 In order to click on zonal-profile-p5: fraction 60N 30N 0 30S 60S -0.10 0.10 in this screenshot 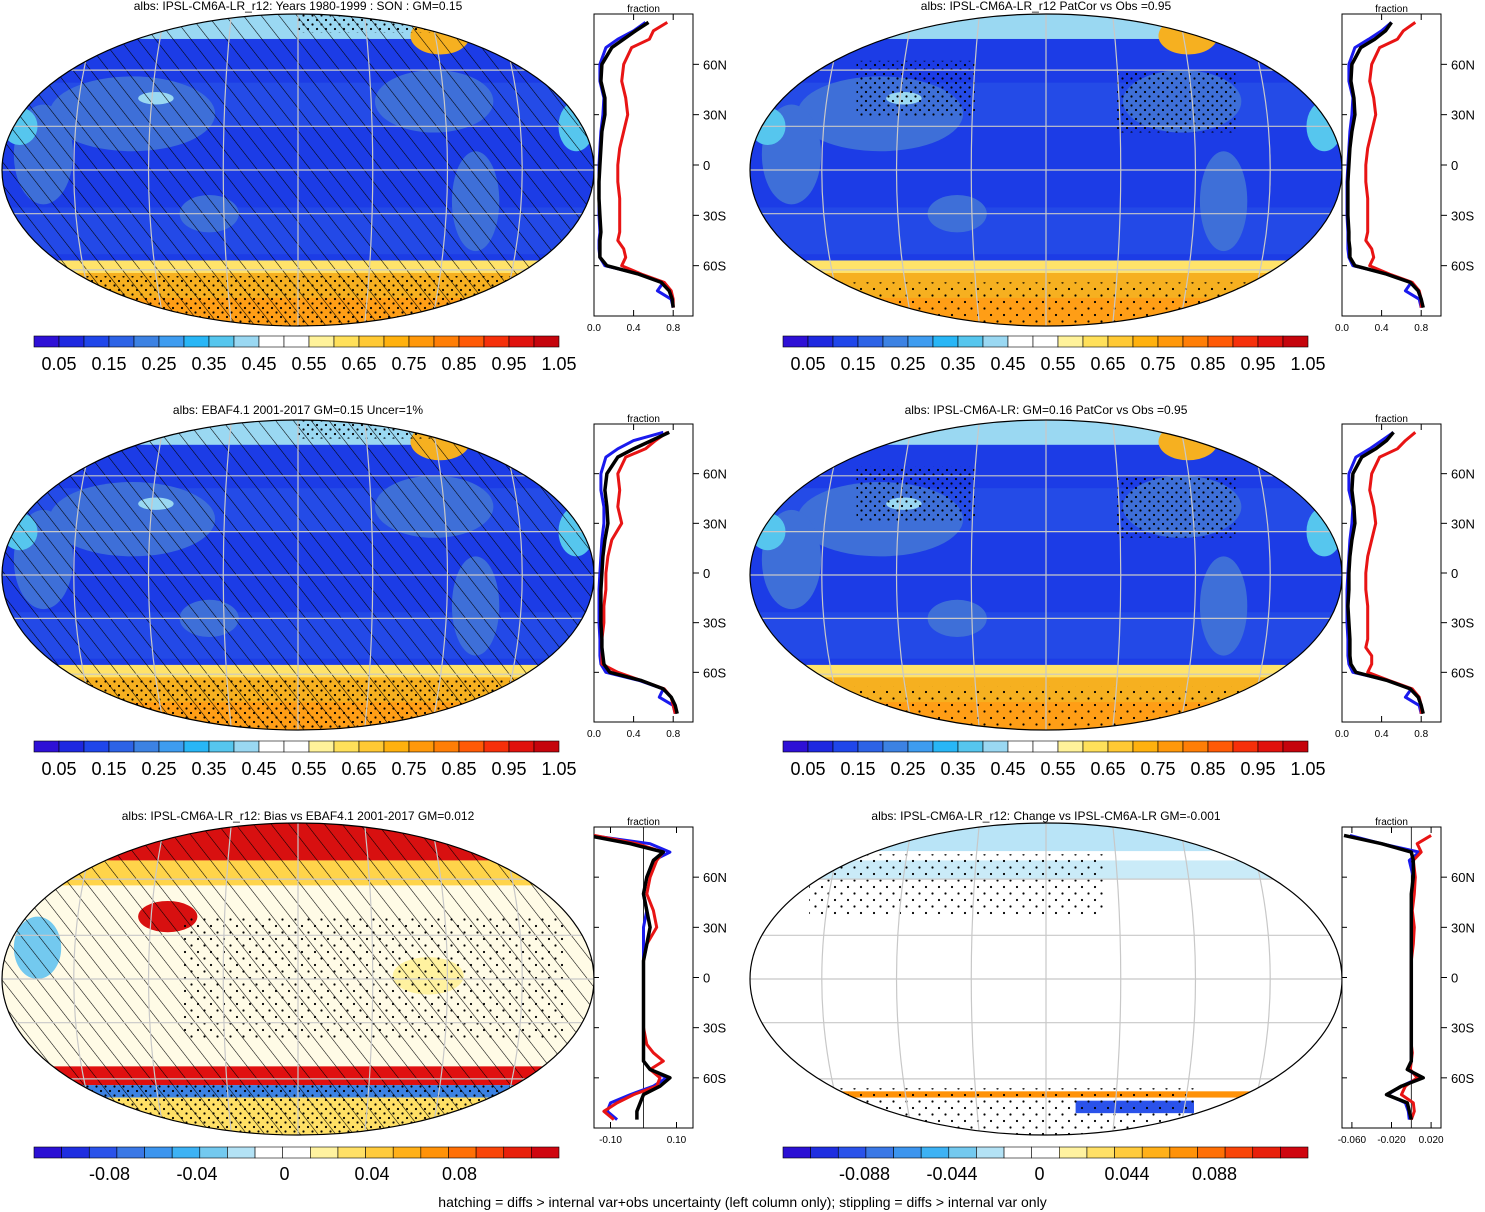, I will do `click(660, 981)`.